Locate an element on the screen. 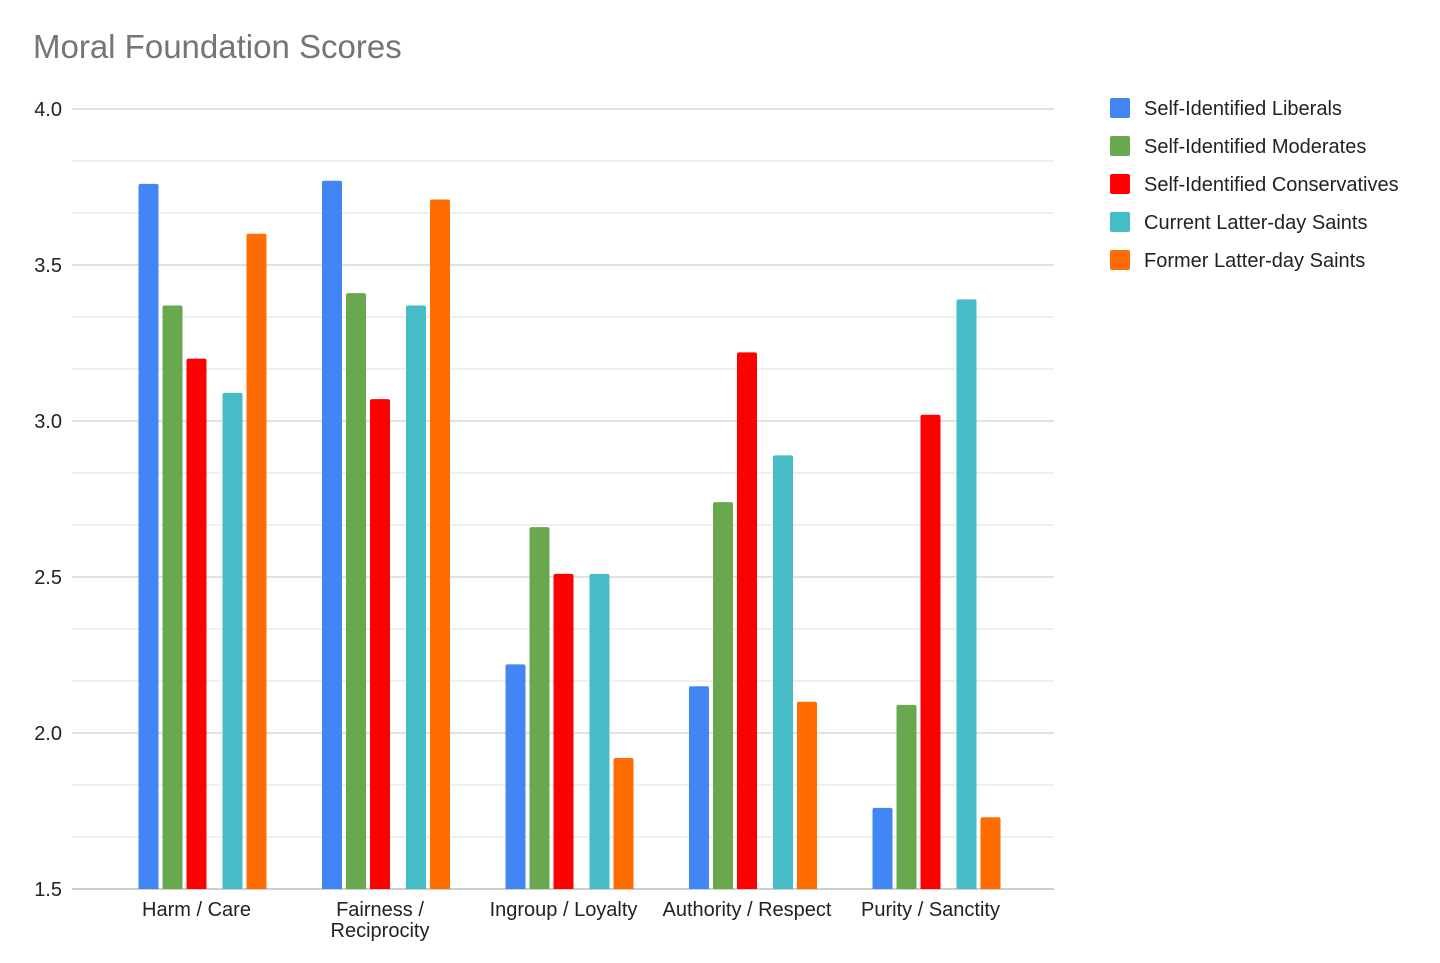 This screenshot has height=963, width=1440. x-category-label: Ingroup / Loyalty is located at coordinates (564, 910).